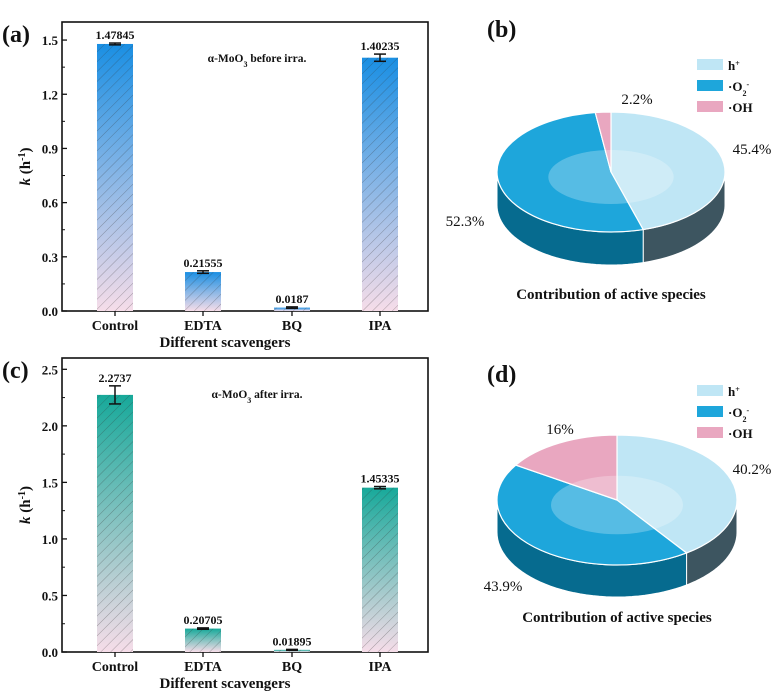 Image resolution: width=780 pixels, height=693 pixels. Describe the element at coordinates (50, 203) in the screenshot. I see `y-tick-label: 0.6` at that location.